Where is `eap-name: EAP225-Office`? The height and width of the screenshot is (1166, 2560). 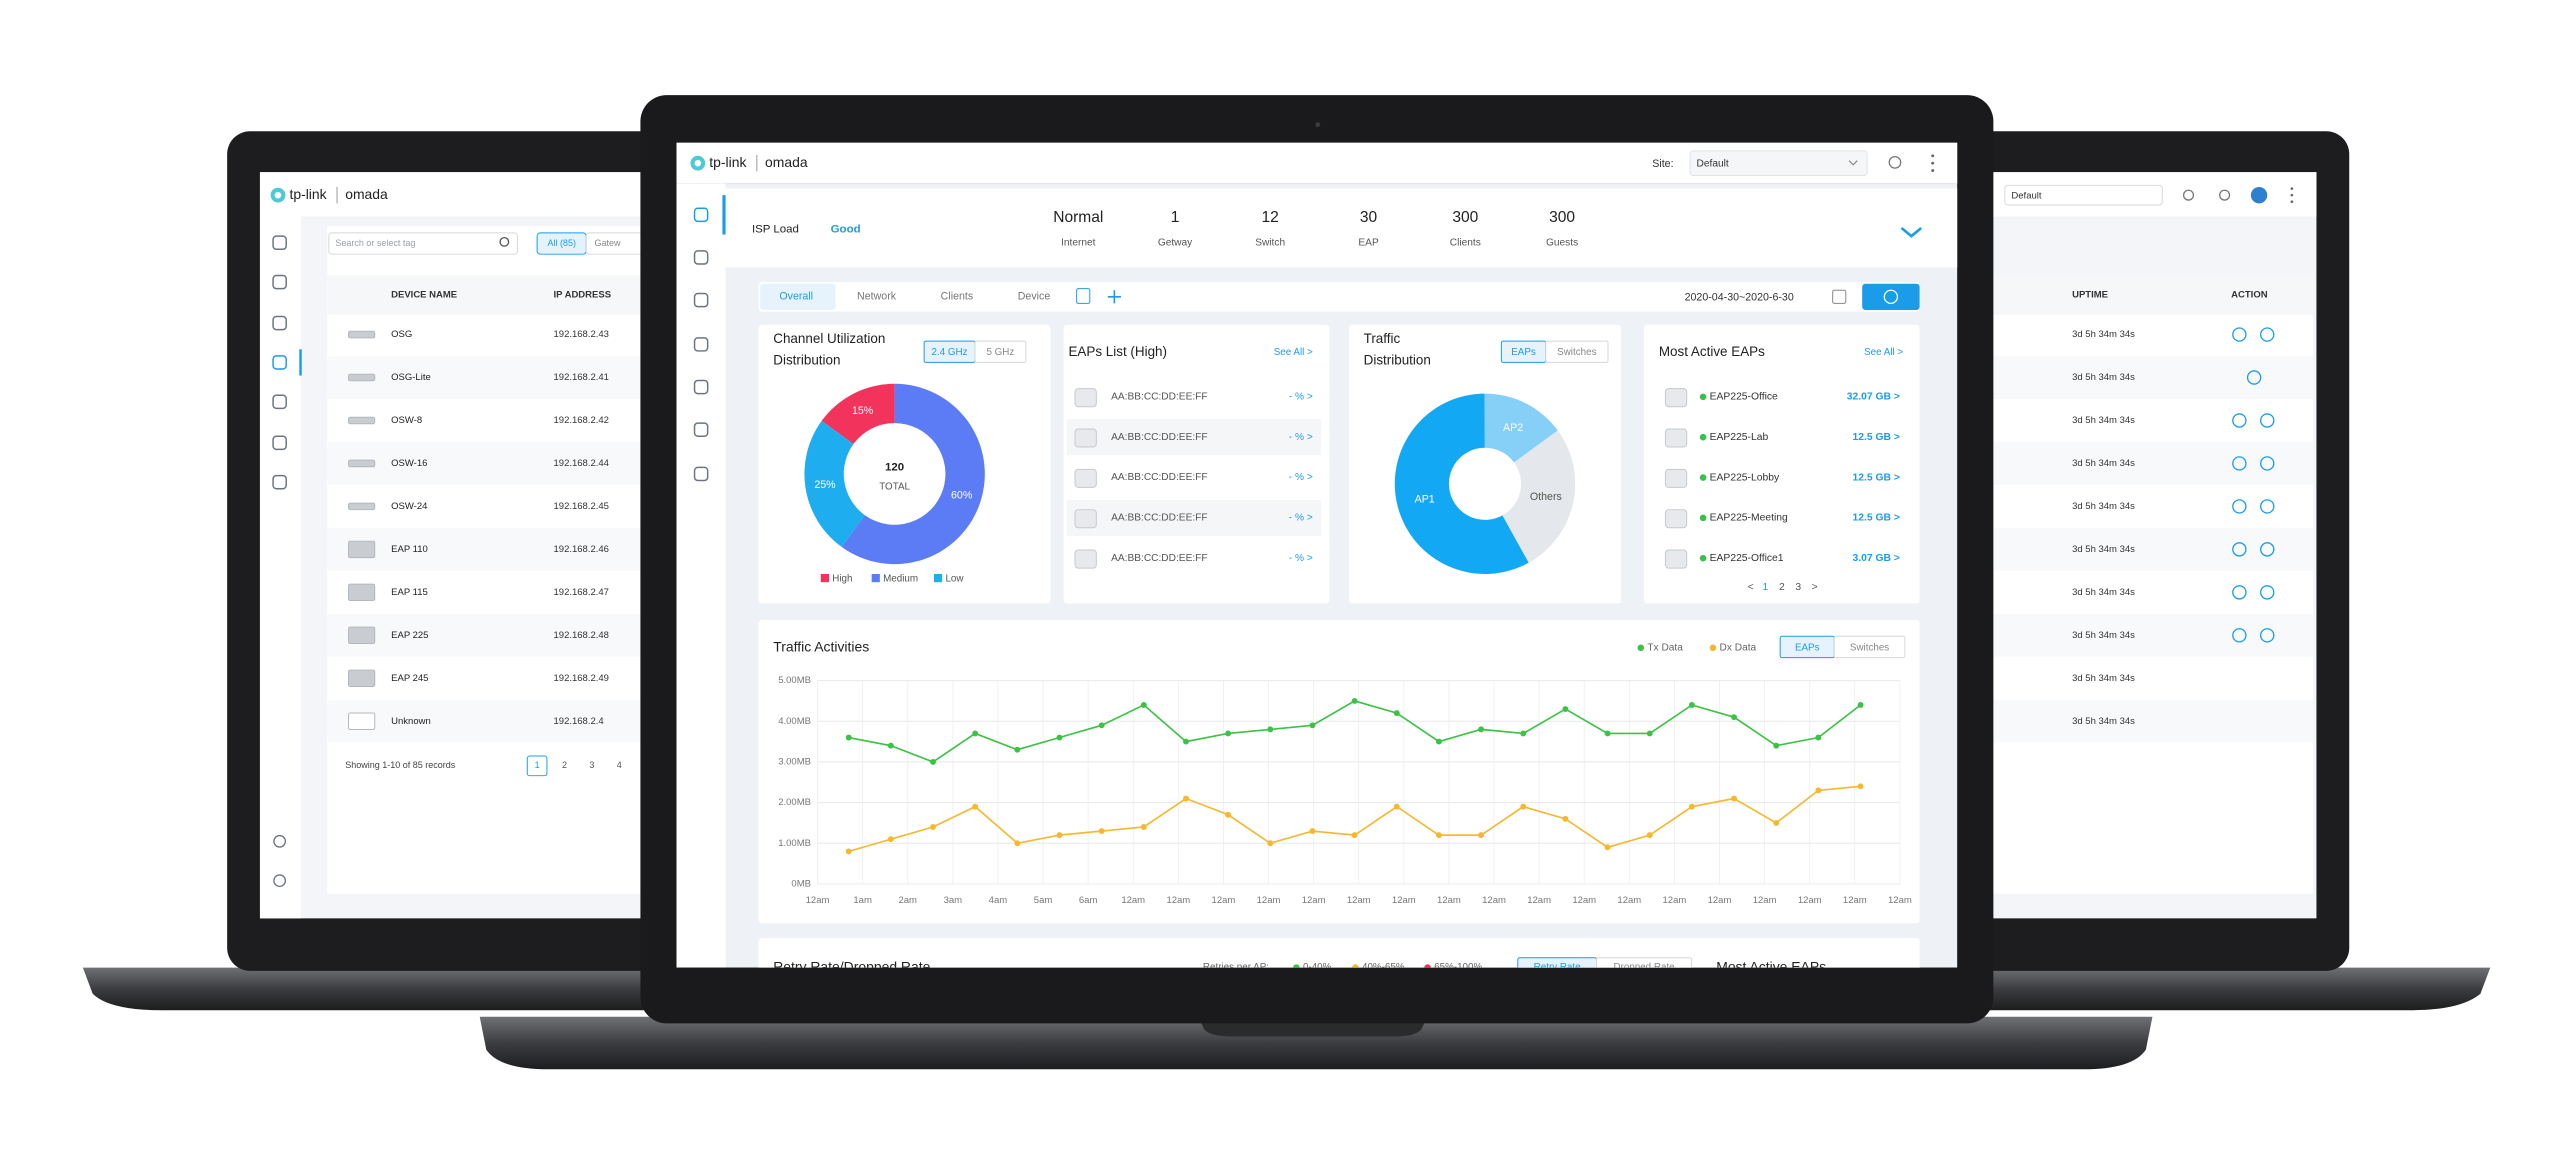 eap-name: EAP225-Office is located at coordinates (1744, 397).